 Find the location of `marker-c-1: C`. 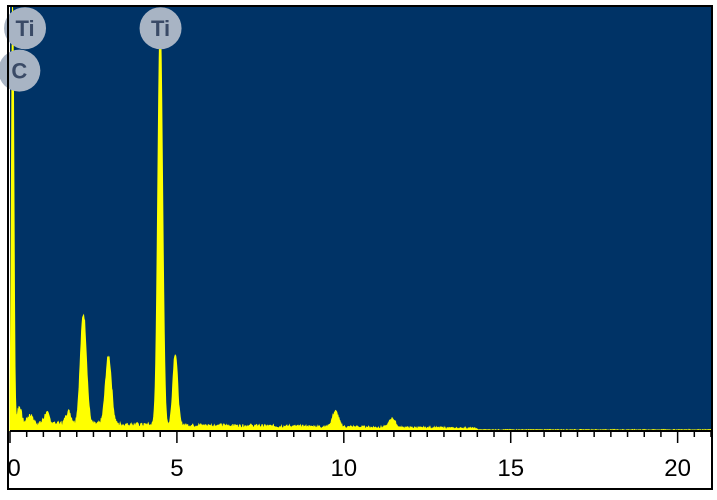

marker-c-1: C is located at coordinates (20, 70).